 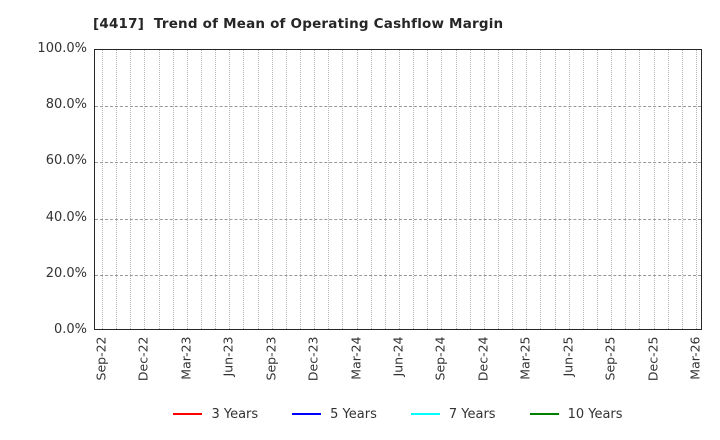 I want to click on y-tick-label: 100.0%, so click(x=62, y=48).